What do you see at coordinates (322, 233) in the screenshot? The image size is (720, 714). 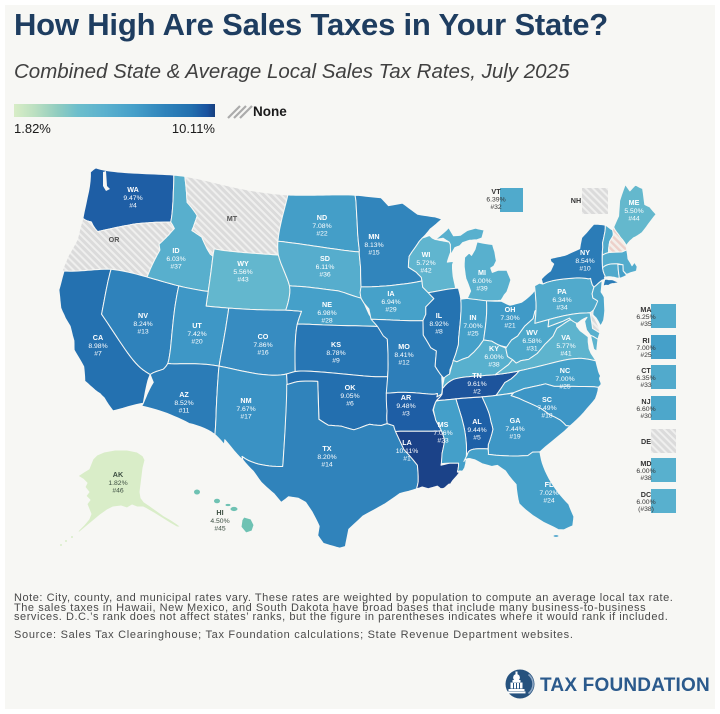 I see `svg-text: #22` at bounding box center [322, 233].